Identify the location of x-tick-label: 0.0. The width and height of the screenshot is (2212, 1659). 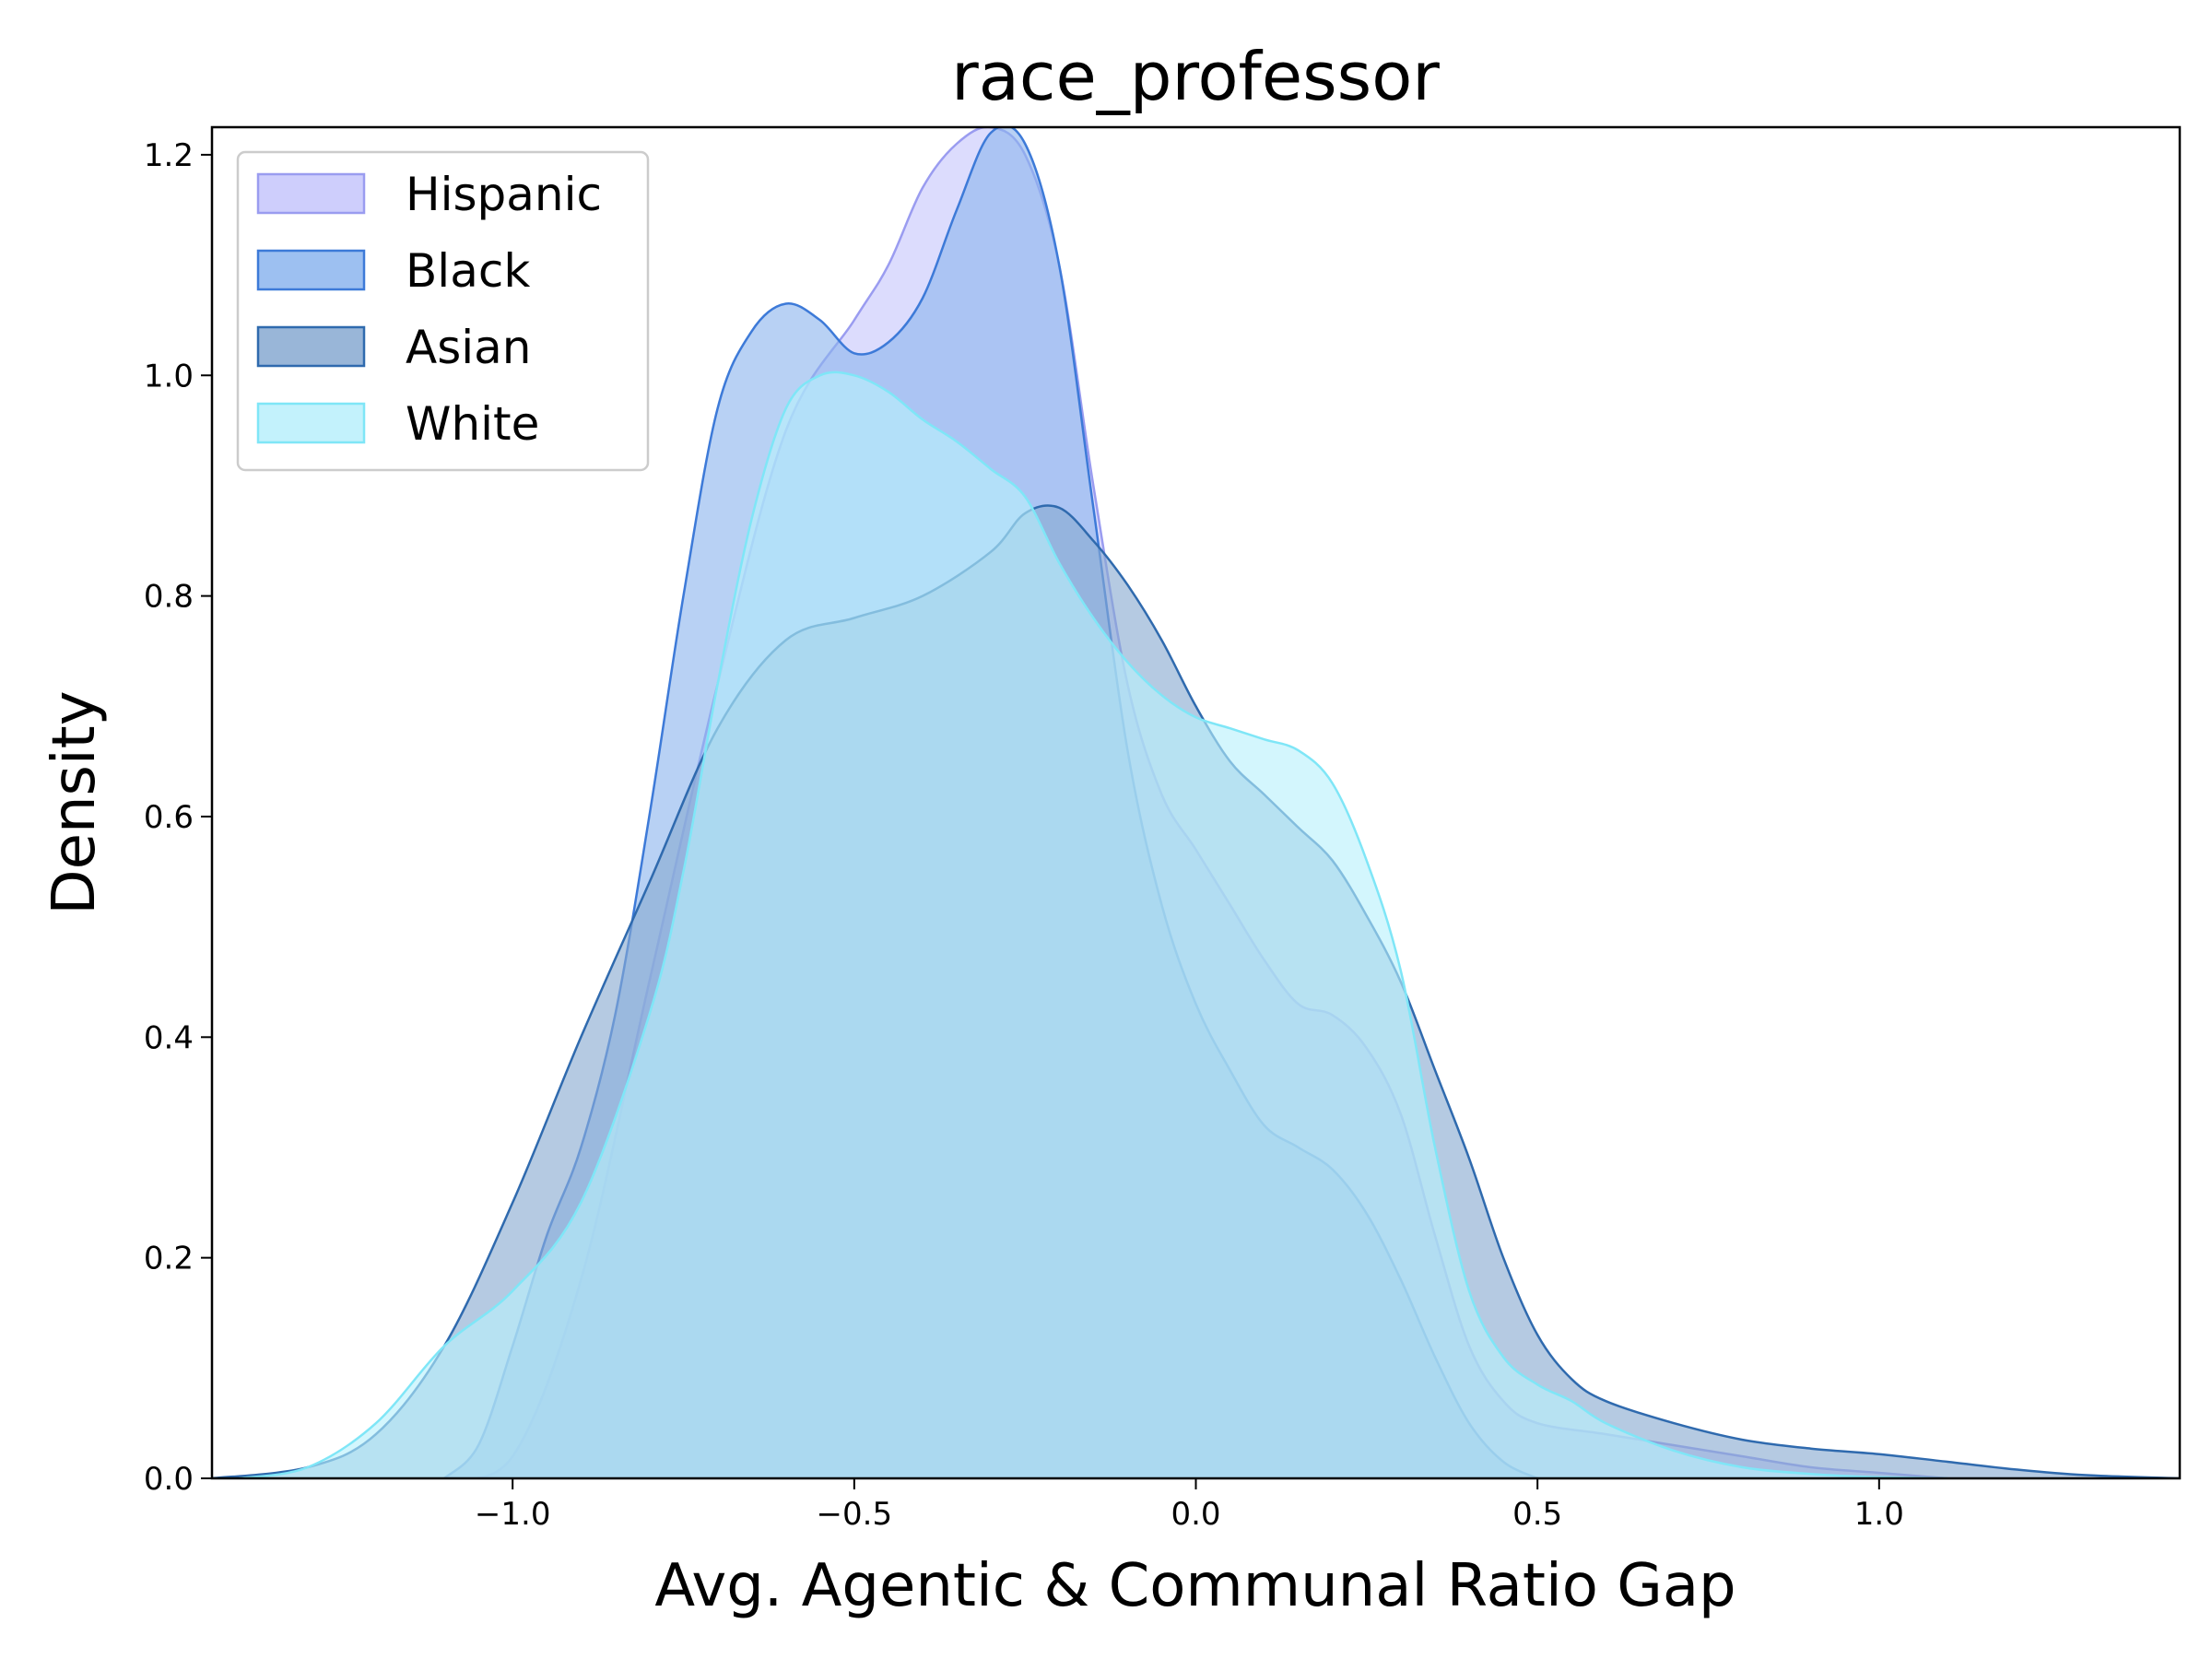
(1195, 1514).